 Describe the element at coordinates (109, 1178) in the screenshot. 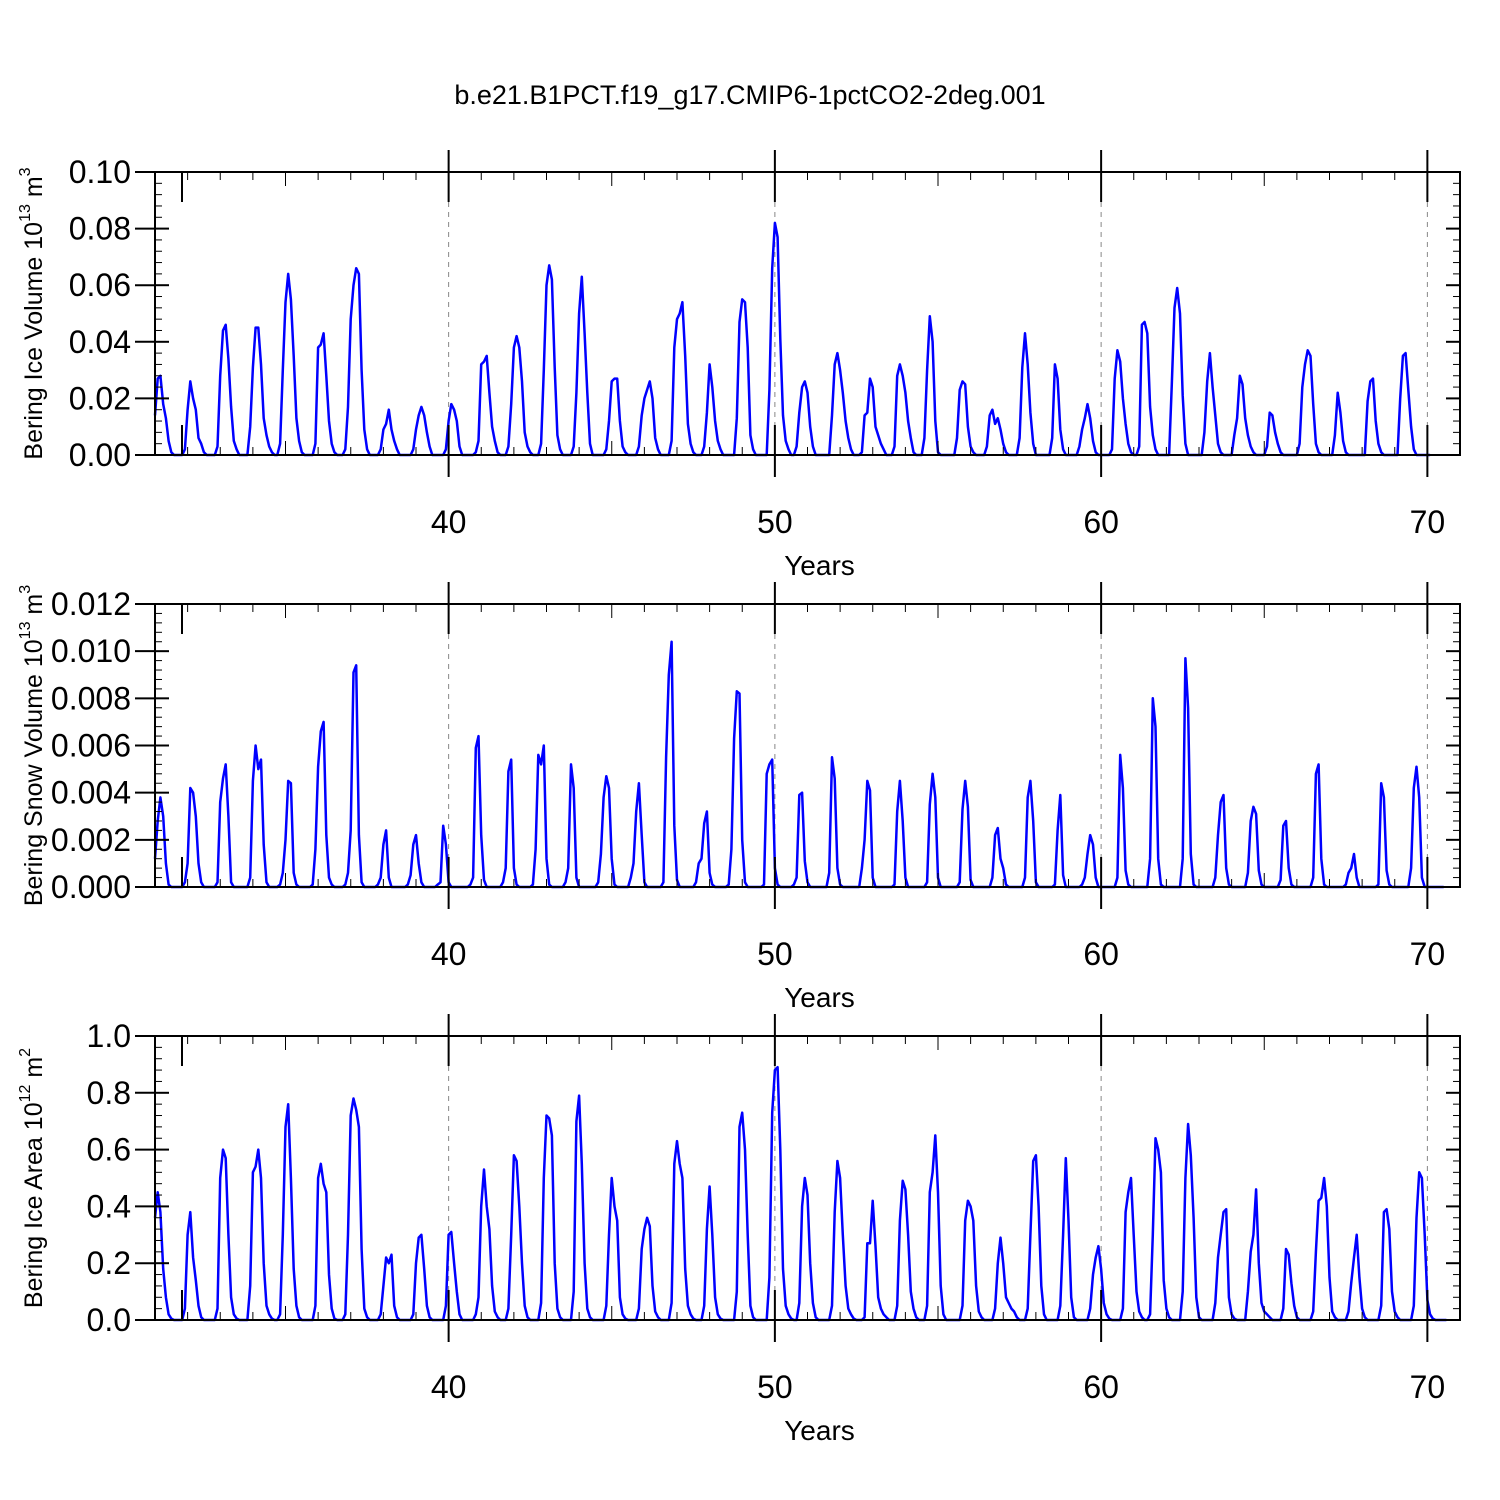

I see `y-tick-labels: 0.0 0.2 0.4 0.6 0.8 1.0` at that location.